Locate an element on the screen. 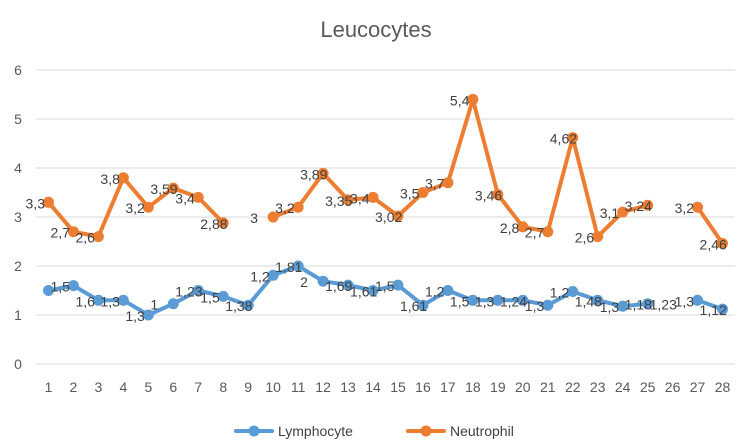  y-tick-label: 2 is located at coordinates (18, 266).